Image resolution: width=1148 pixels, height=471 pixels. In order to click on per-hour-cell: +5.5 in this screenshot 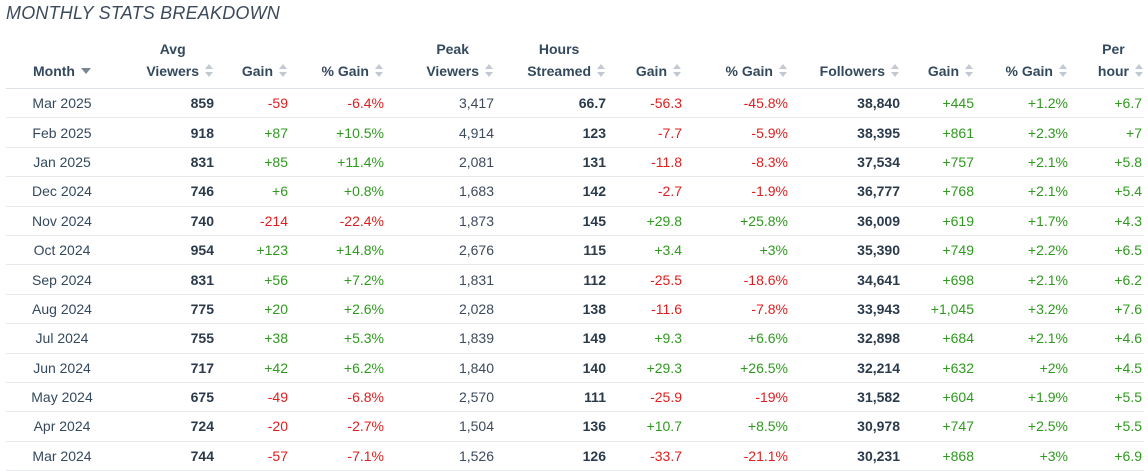, I will do `click(1106, 397)`.